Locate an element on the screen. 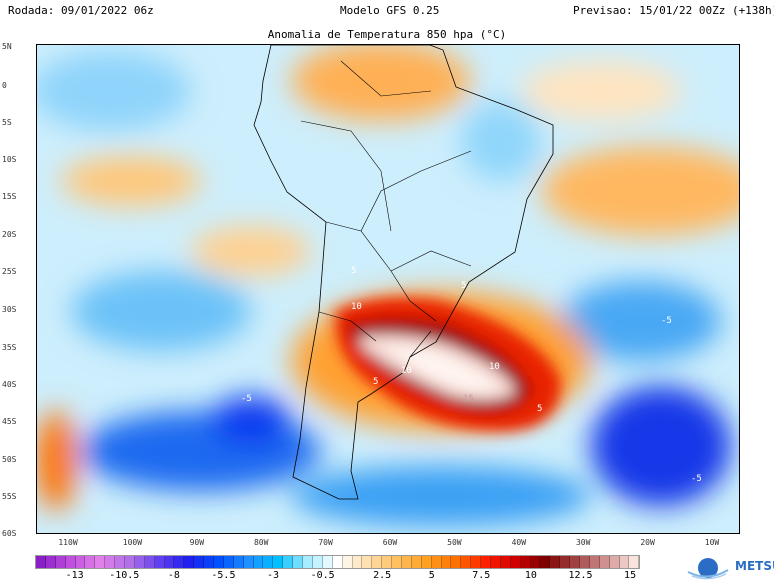  colorbar-tick-label: -0.5 is located at coordinates (322, 575).